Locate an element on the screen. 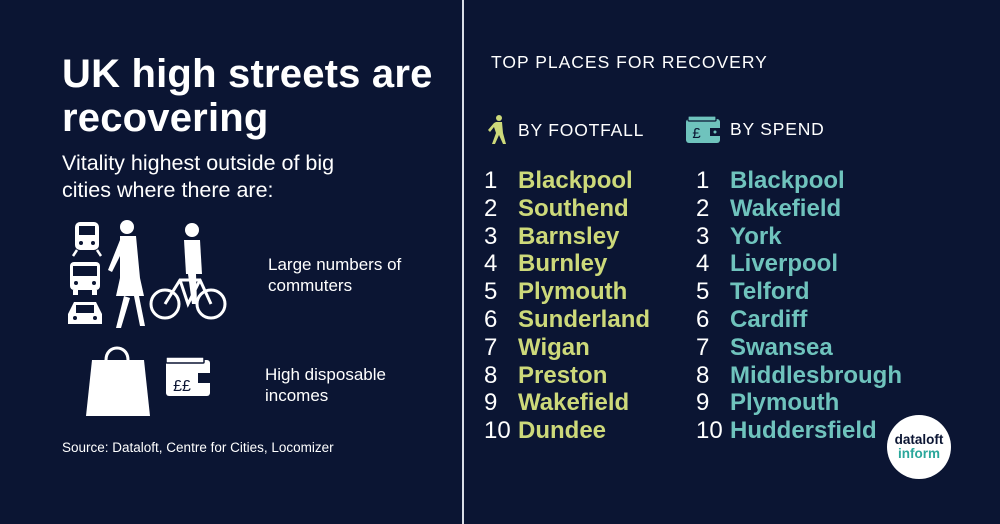 The height and width of the screenshot is (524, 1000). wallet-icon: ££ is located at coordinates (187, 376).